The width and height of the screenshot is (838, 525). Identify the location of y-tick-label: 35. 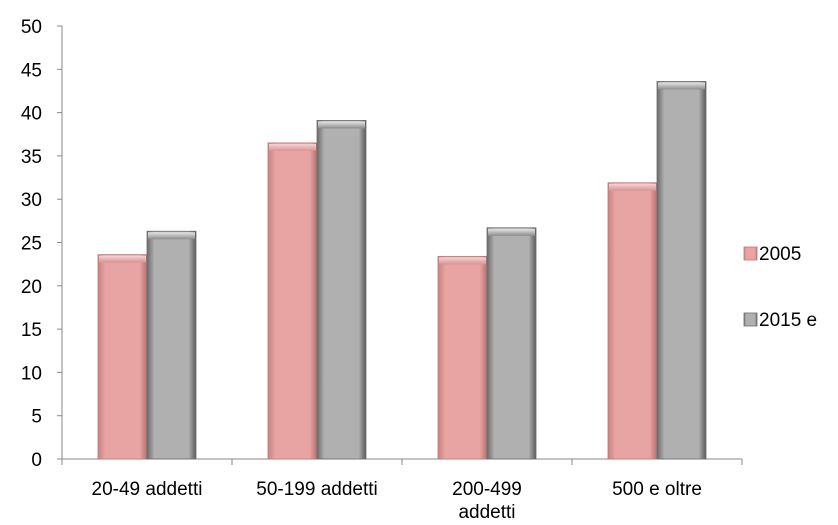
(31, 157).